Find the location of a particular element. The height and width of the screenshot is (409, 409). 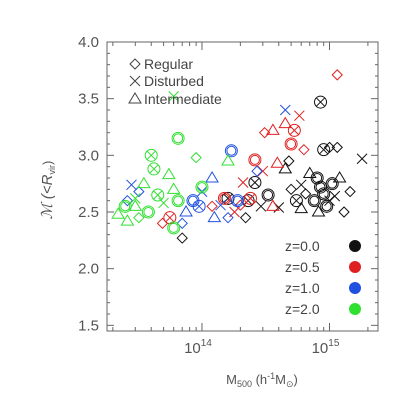

y-tick-label: 4.0 is located at coordinates (88, 42).